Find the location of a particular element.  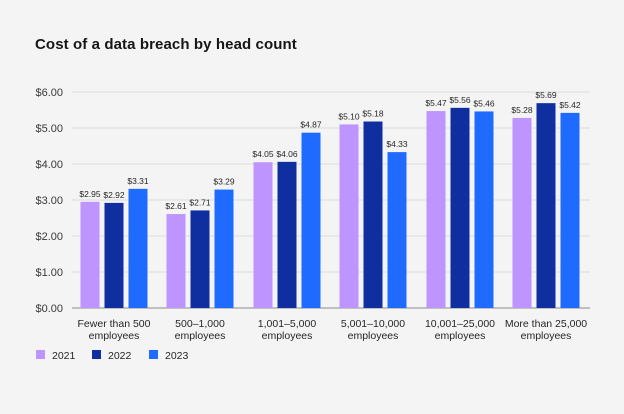

x-category-label: More than 25,000 is located at coordinates (546, 324).